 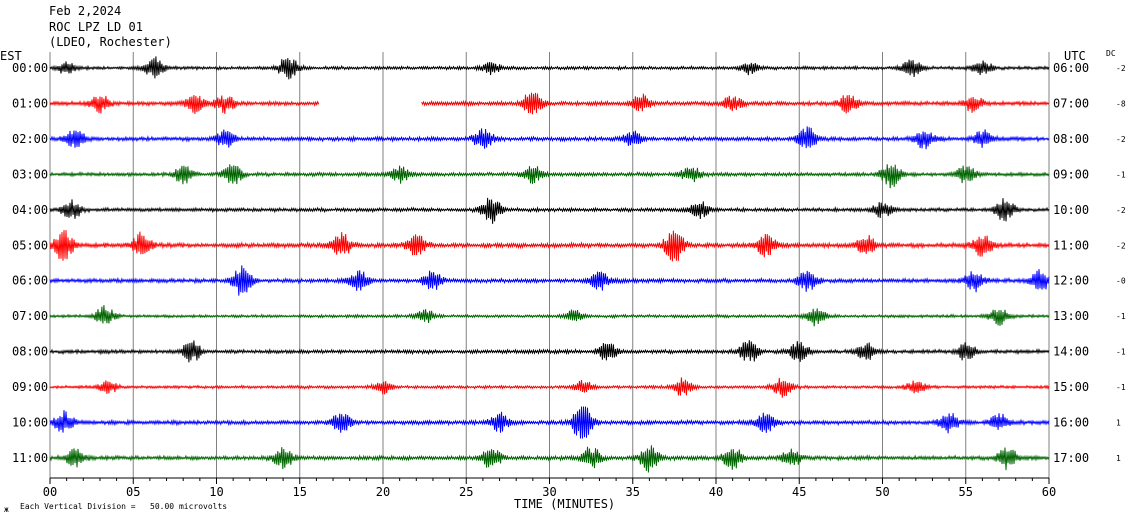 What do you see at coordinates (565, 504) in the screenshot?
I see `x-axis-title: TIME (MINUTES)` at bounding box center [565, 504].